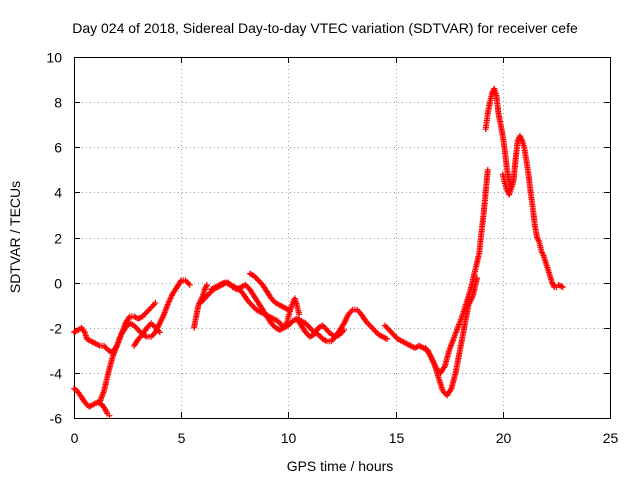 The width and height of the screenshot is (640, 480). I want to click on y-tick-label: -2, so click(56, 329).